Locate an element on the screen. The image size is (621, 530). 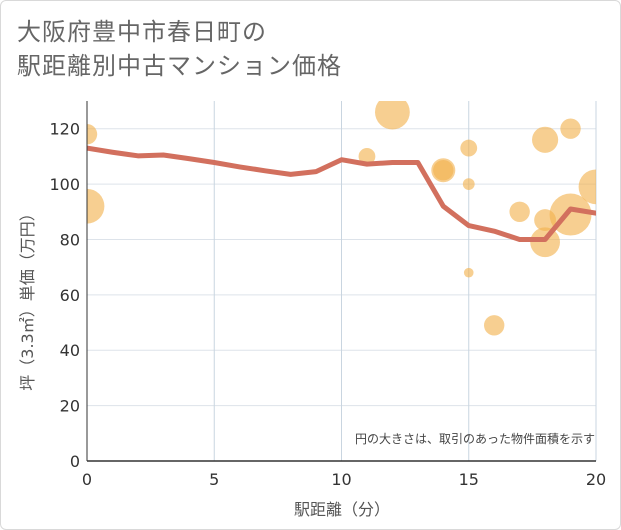
y-tick-label: 60 is located at coordinates (70, 295).